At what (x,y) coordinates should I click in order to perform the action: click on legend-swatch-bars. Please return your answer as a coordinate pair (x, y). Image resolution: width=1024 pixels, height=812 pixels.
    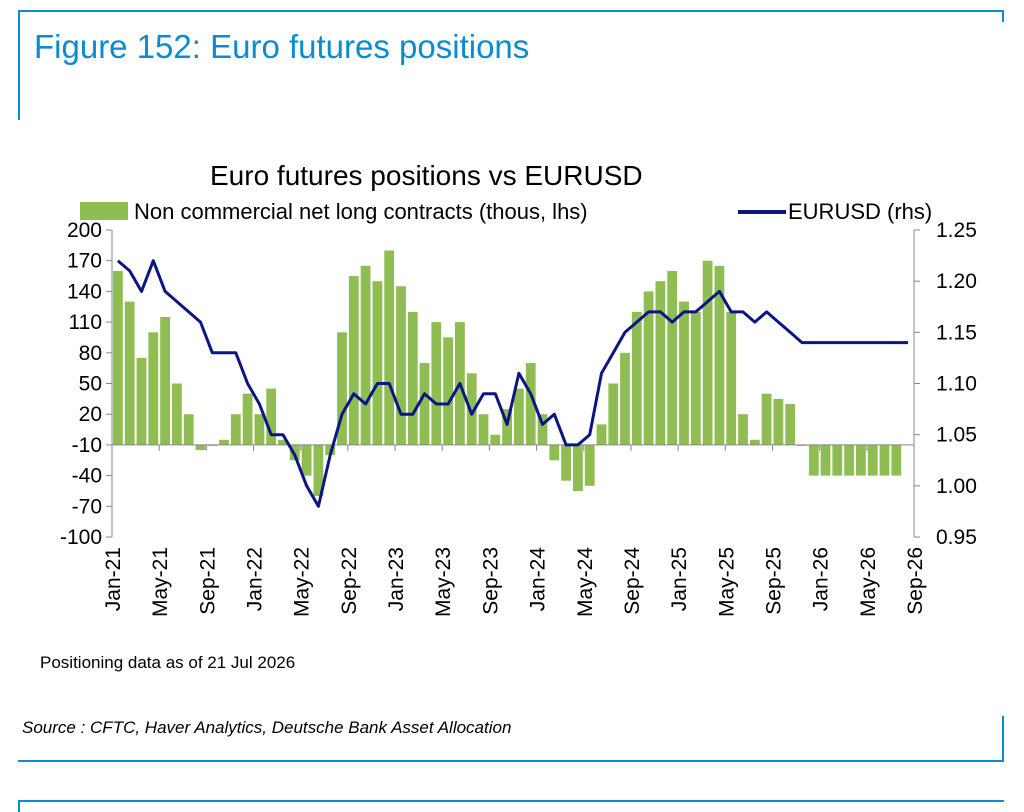
    Looking at the image, I should click on (104, 211).